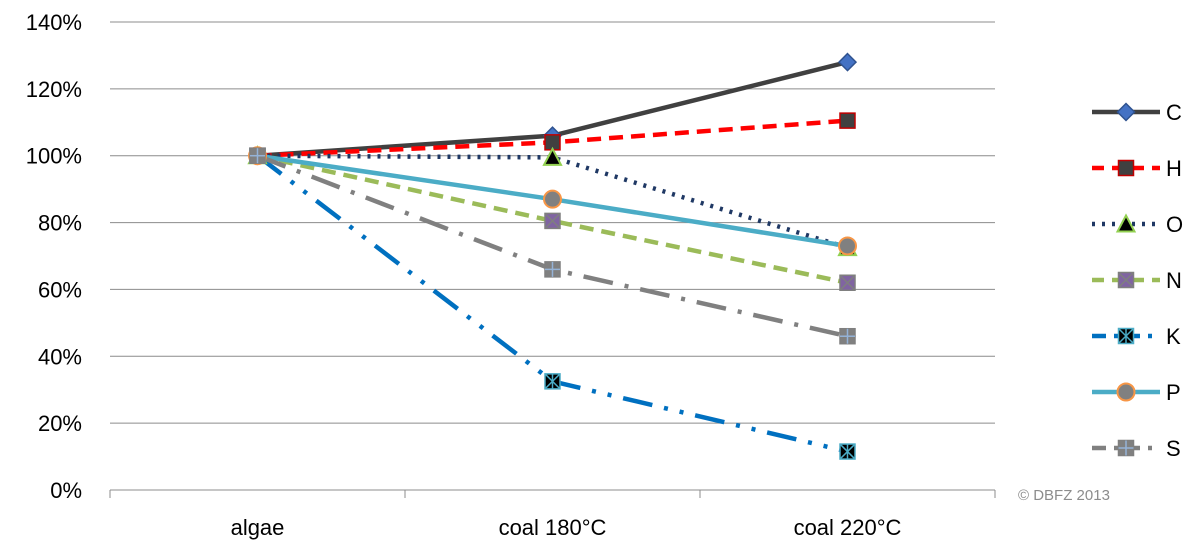  Describe the element at coordinates (552, 493) in the screenshot. I see `x-axis` at that location.